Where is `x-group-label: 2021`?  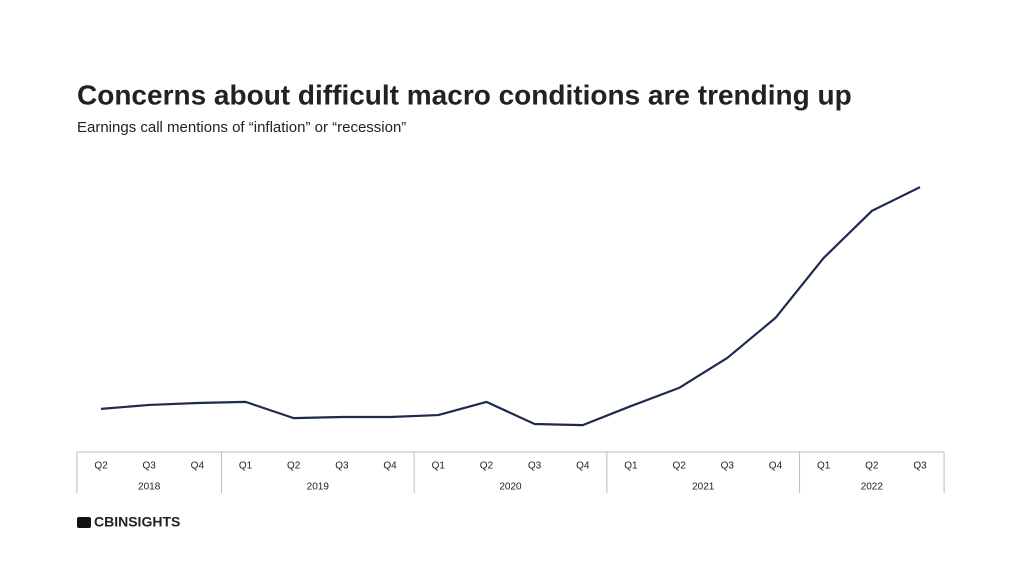
x-group-label: 2021 is located at coordinates (703, 487).